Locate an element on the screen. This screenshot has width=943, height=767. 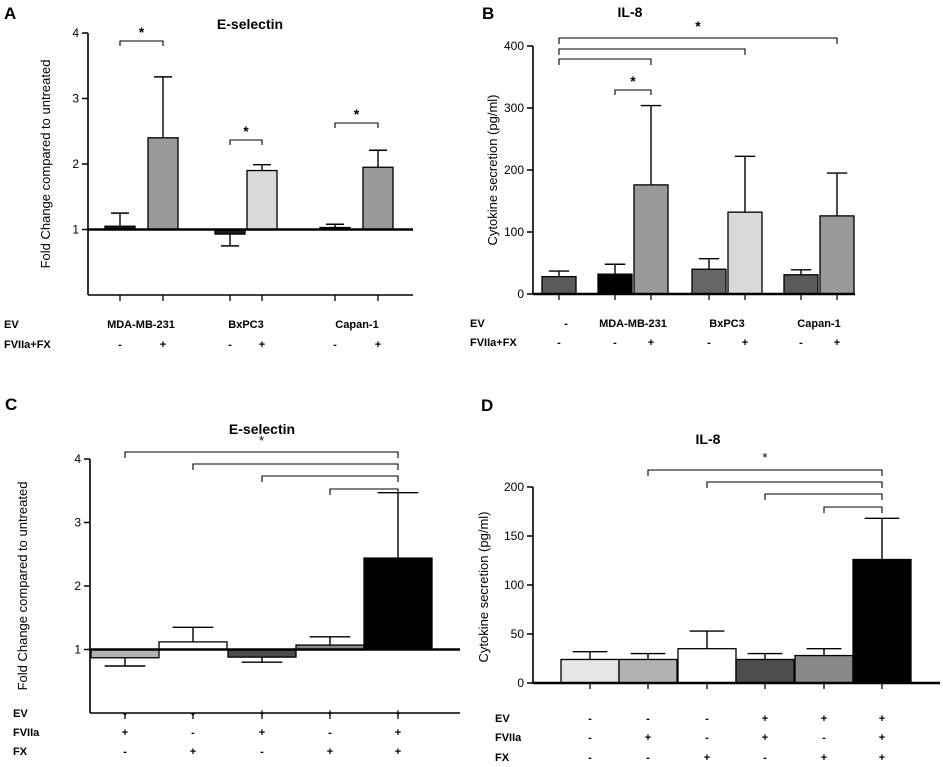
panel-label: D is located at coordinates (487, 405).